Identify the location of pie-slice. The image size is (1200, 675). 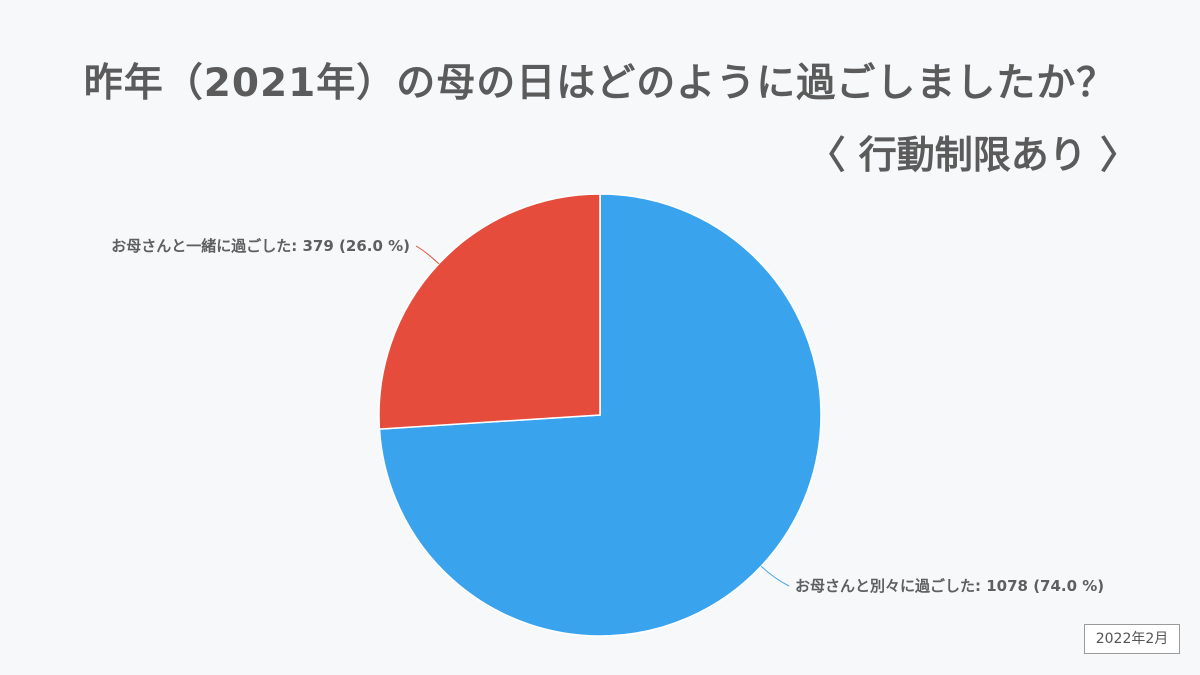
(489, 311).